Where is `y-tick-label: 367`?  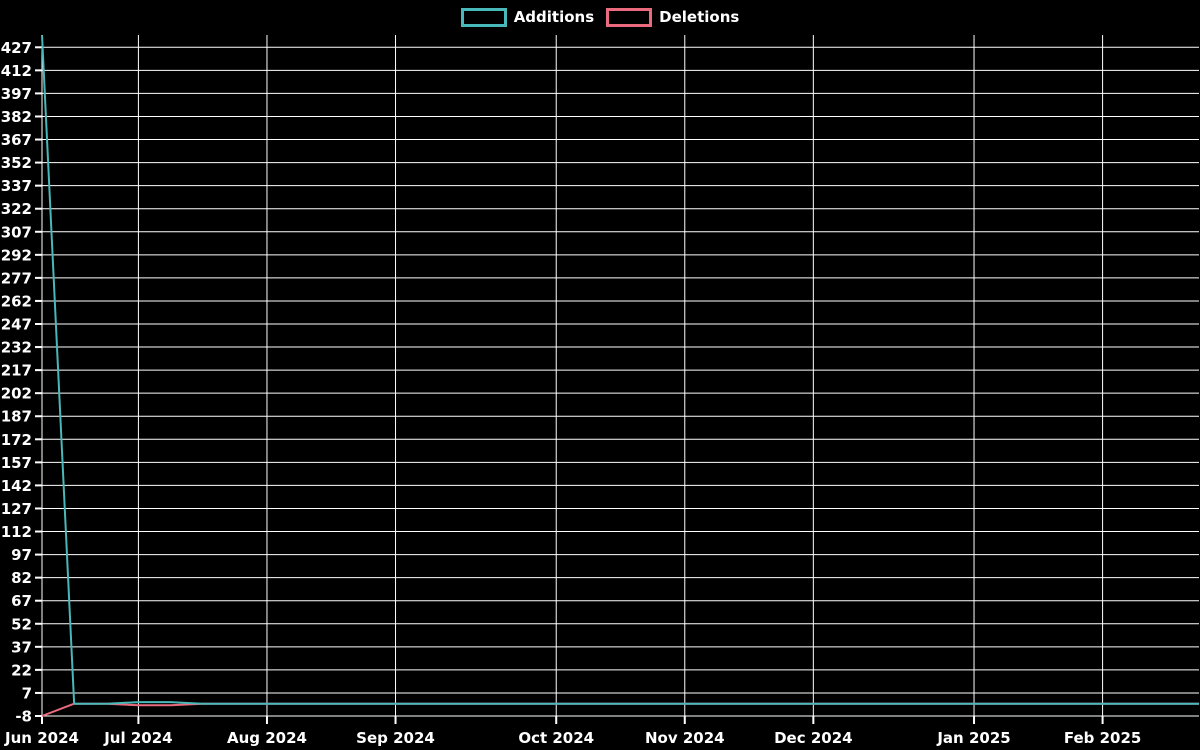
y-tick-label: 367 is located at coordinates (16, 140).